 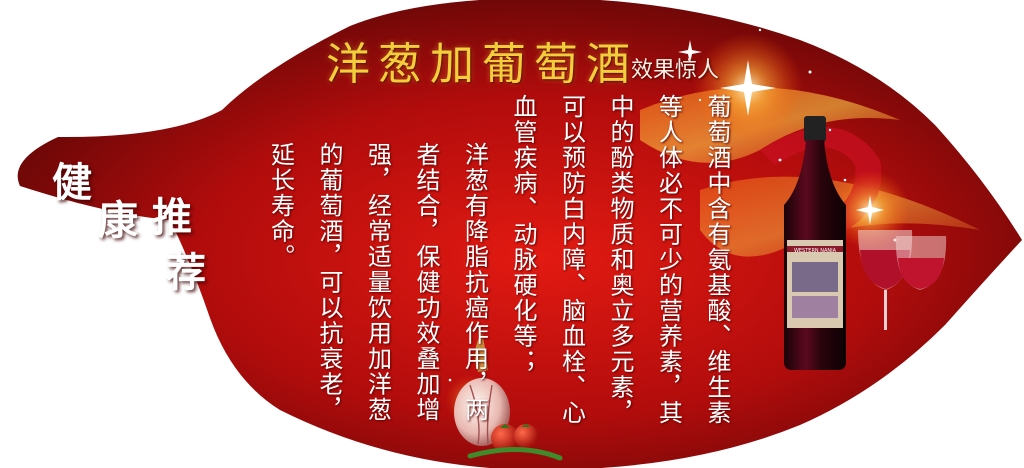 What do you see at coordinates (118, 221) in the screenshot?
I see `badge-char-2: 康` at bounding box center [118, 221].